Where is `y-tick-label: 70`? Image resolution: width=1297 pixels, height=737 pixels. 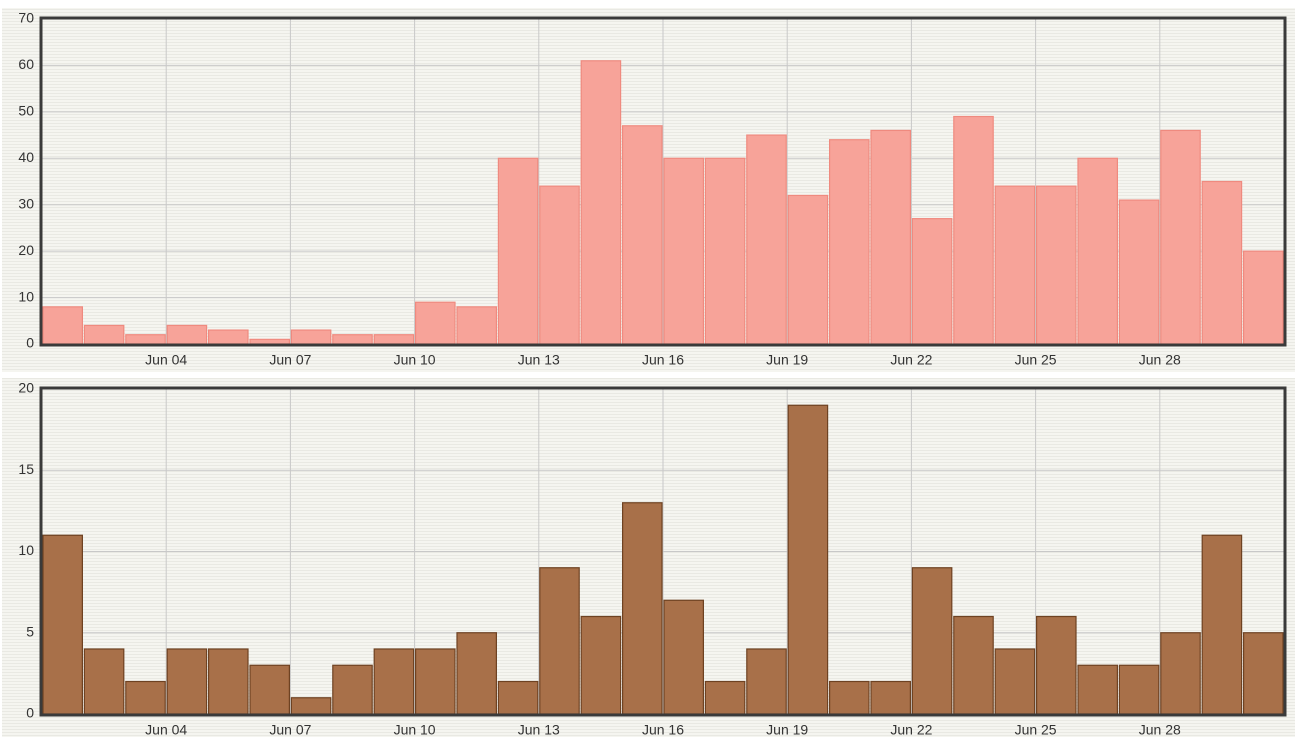
y-tick-label: 70 is located at coordinates (26, 18).